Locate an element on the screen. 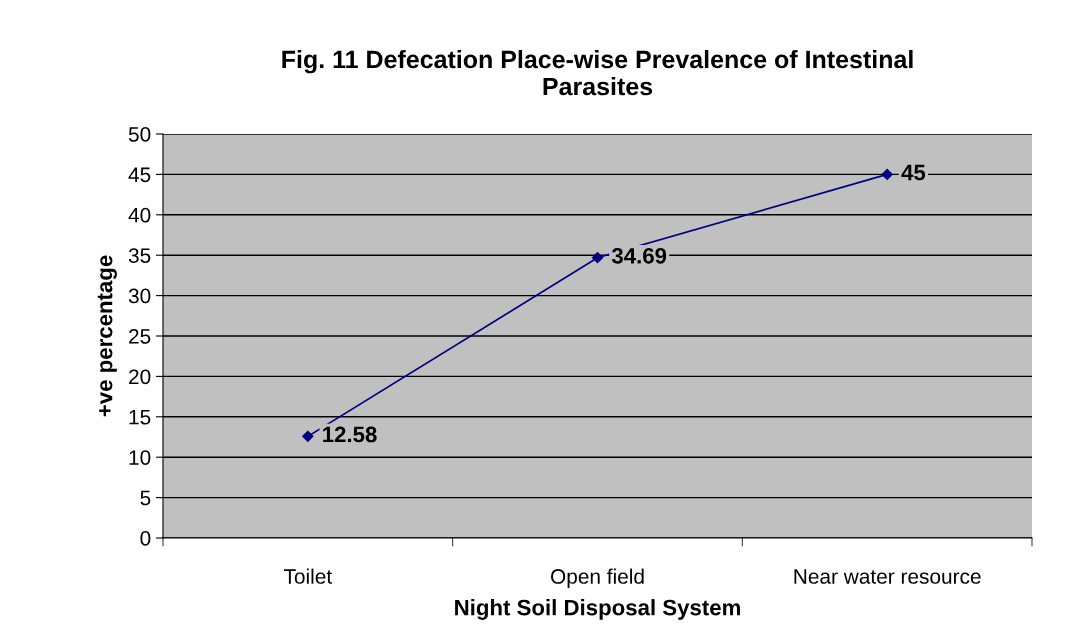 The height and width of the screenshot is (643, 1087). y-tick-label: 25 is located at coordinates (140, 336).